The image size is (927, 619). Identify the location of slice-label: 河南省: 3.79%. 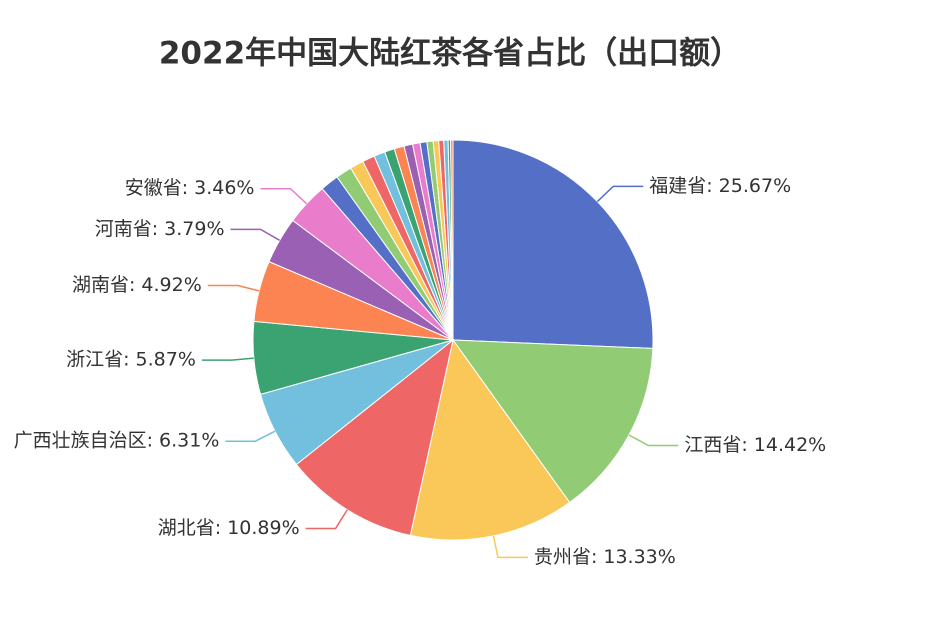
(160, 229).